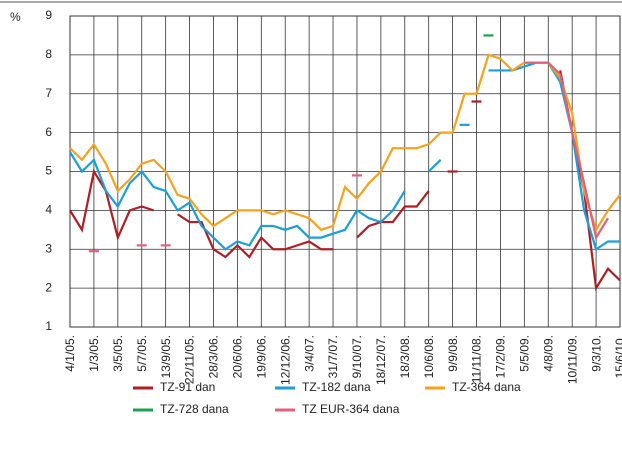  I want to click on x-tick-label: 31/7/07., so click(333, 356).